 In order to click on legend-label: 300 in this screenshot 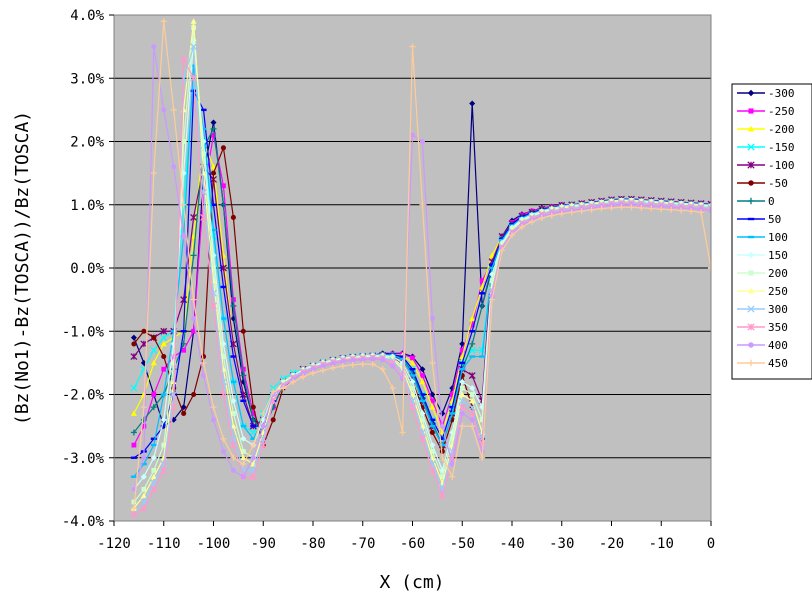, I will do `click(778, 309)`.